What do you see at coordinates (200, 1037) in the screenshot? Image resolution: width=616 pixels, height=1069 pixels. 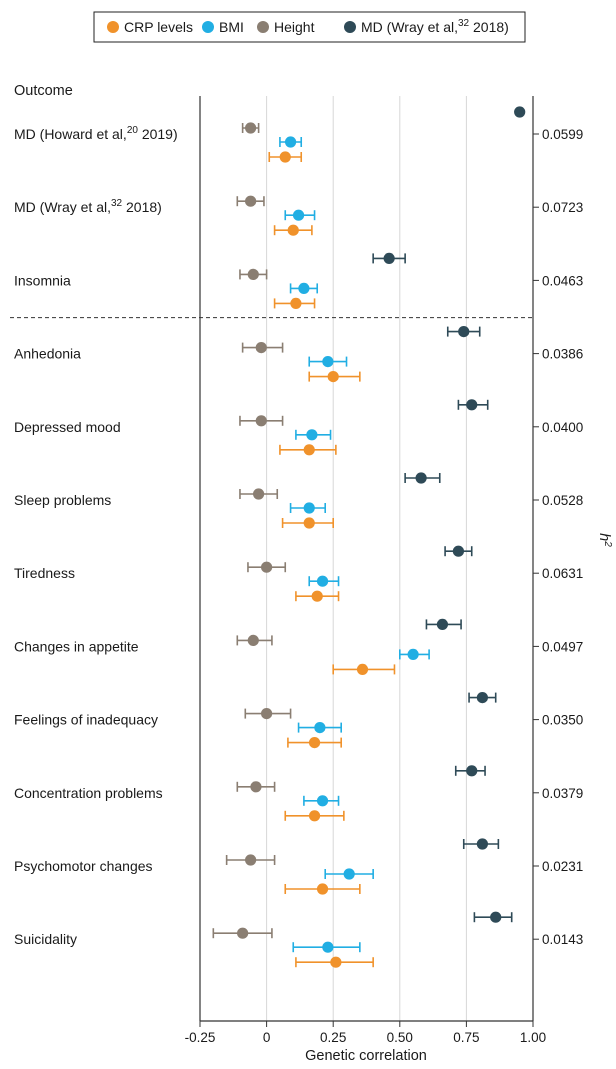 I see `x-tick-label: -0.25` at bounding box center [200, 1037].